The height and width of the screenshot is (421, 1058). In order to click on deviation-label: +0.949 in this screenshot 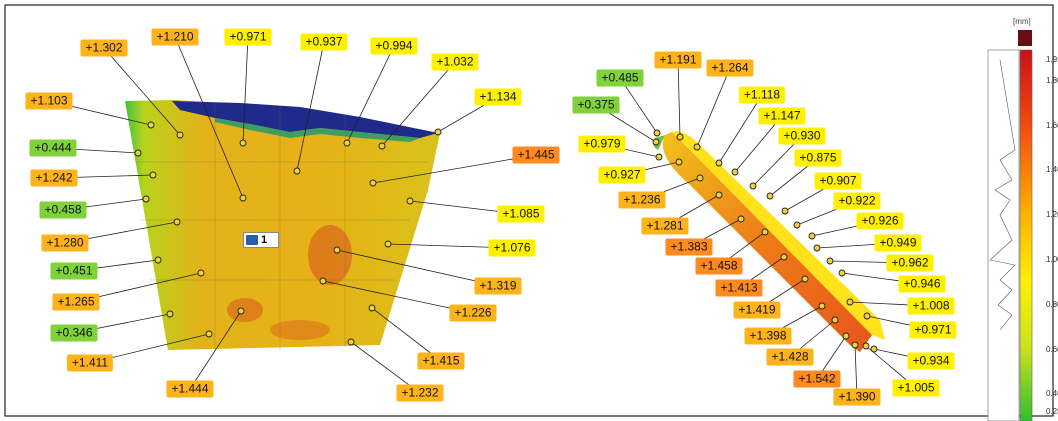, I will do `click(898, 243)`.